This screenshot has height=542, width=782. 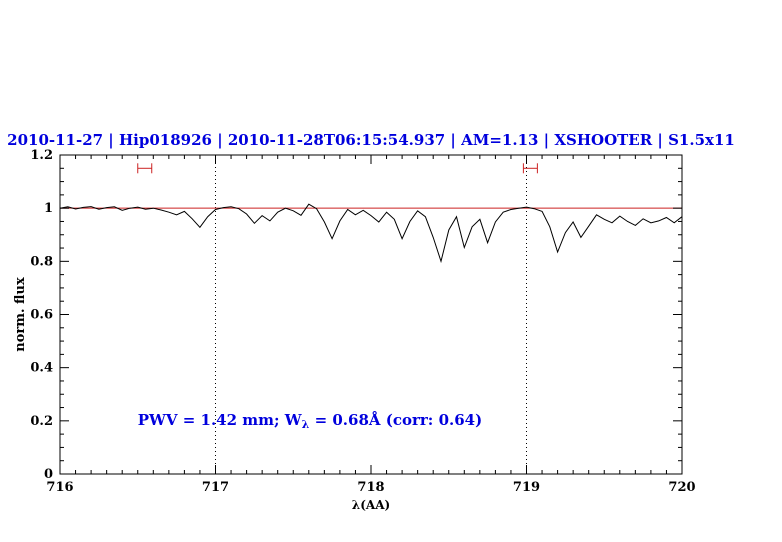 I want to click on x-tick-label: 720, so click(x=681, y=487).